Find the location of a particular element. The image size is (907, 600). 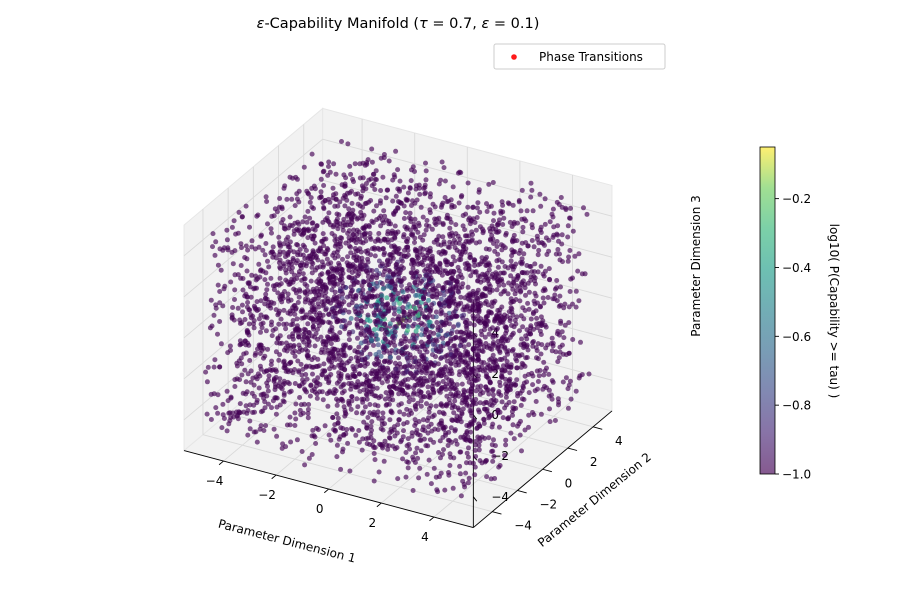

colorbar-tick-label: −0.8 is located at coordinates (796, 406).